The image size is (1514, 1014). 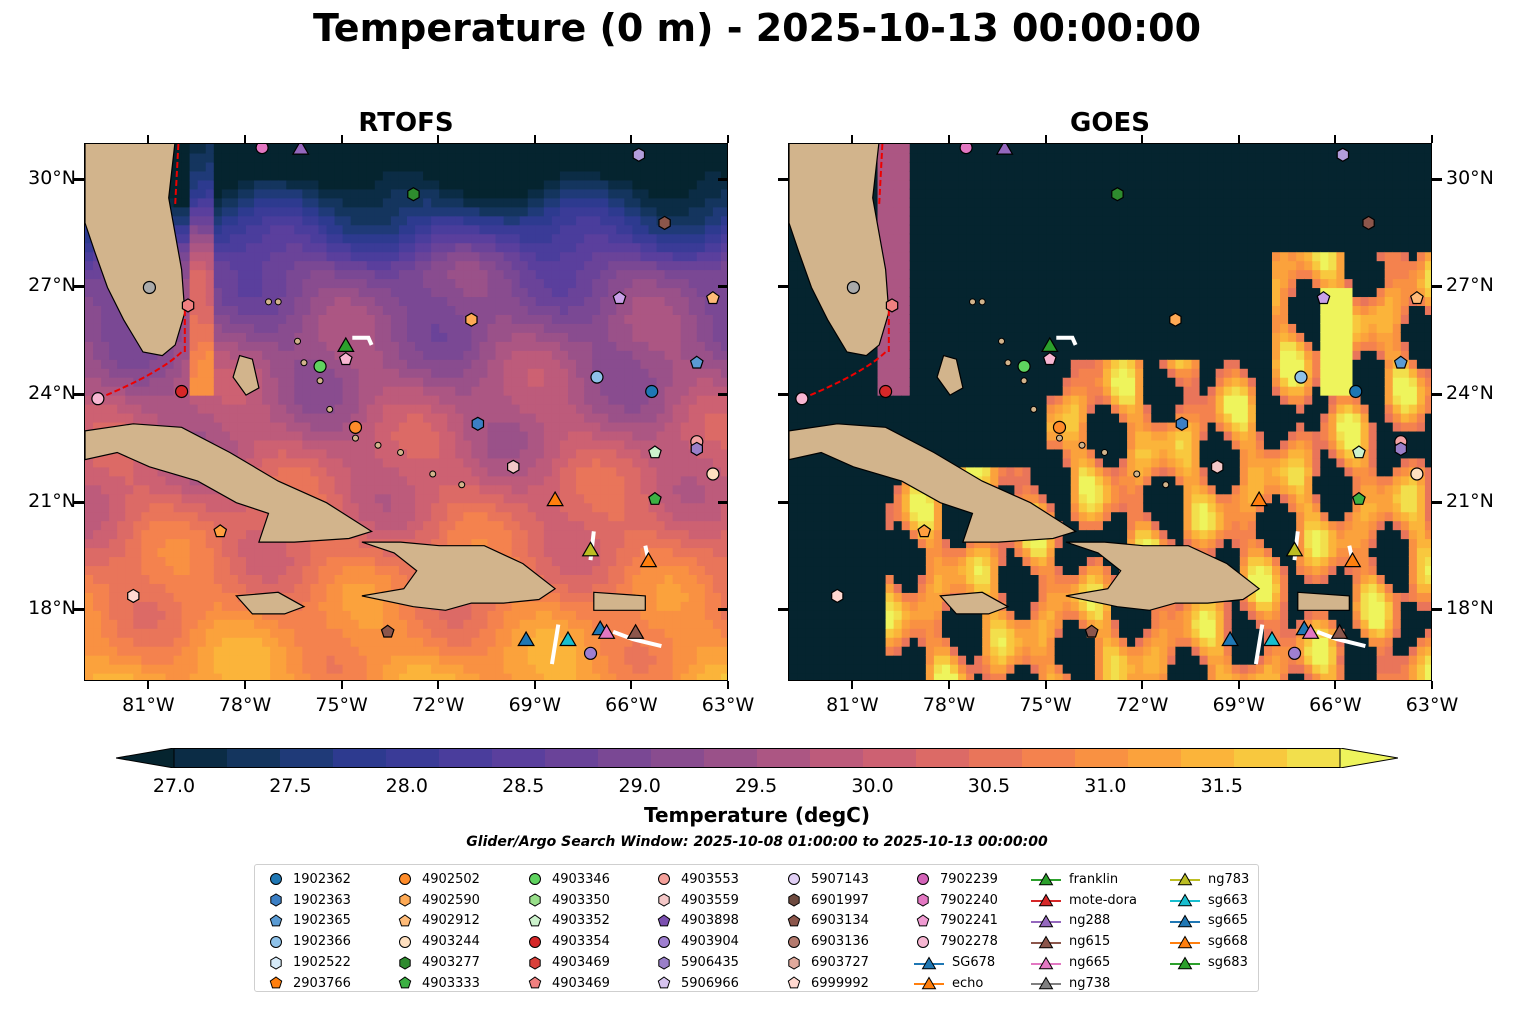 I want to click on legend-label: 6999992, so click(x=840, y=983).